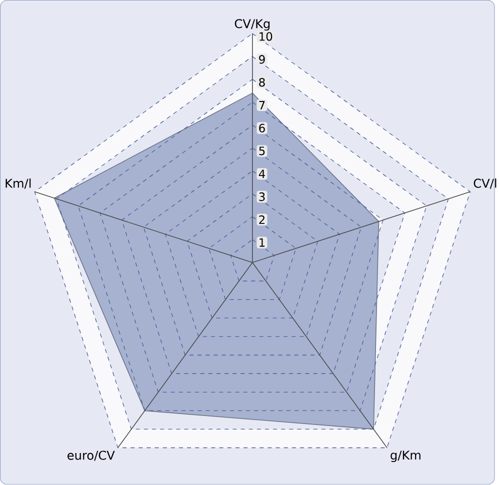  I want to click on y-tick-label: 4, so click(261, 174).